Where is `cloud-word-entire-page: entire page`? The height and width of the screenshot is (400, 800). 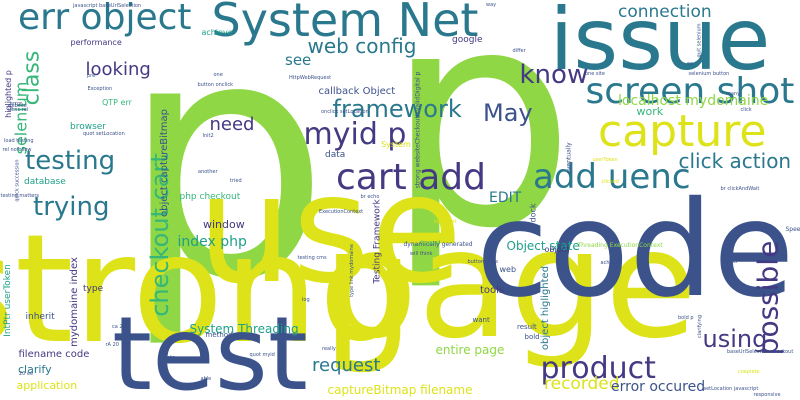 cloud-word-entire-page: entire page is located at coordinates (470, 350).